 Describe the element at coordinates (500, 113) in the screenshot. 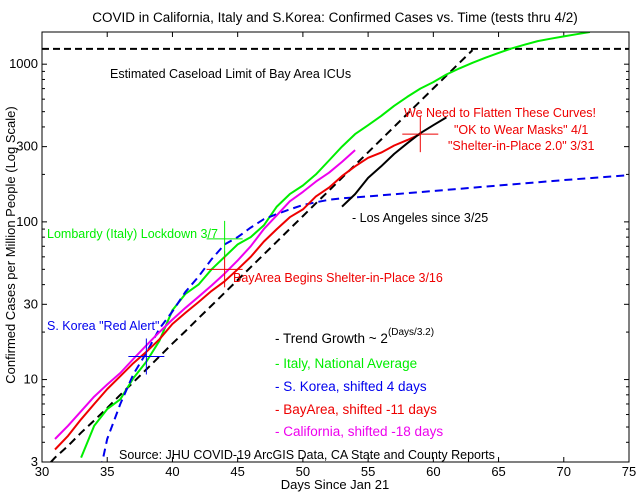

I see `annotation-flatten-curves: We Need to Flatten These Curves!` at that location.